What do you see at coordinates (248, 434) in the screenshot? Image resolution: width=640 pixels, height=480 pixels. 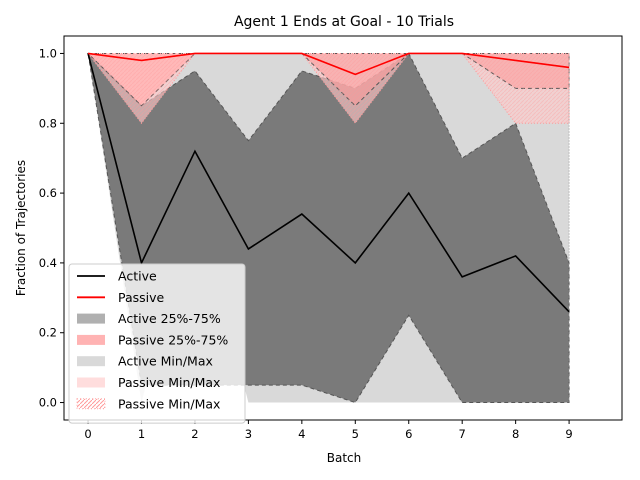 I see `x-tick-label: 3` at bounding box center [248, 434].